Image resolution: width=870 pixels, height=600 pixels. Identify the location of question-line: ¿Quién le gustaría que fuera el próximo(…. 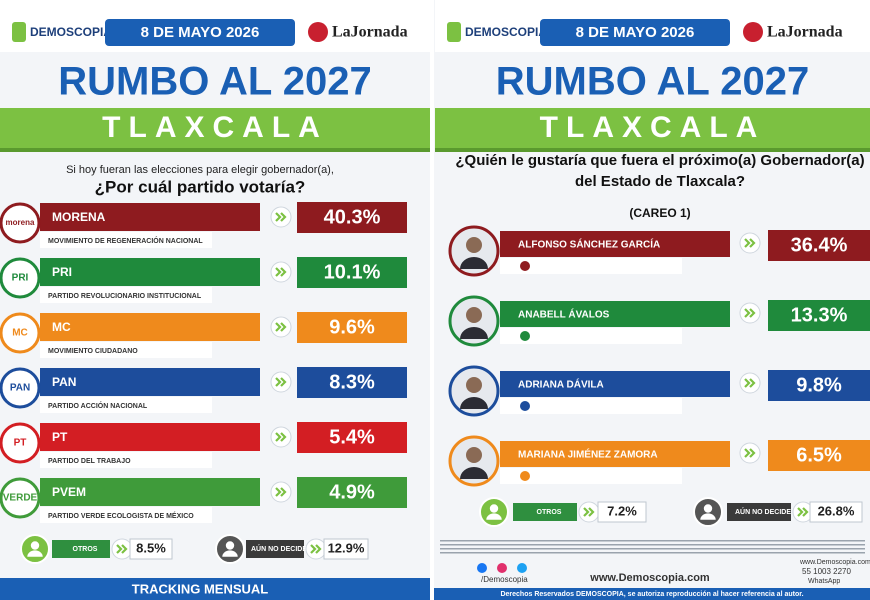
(659, 160).